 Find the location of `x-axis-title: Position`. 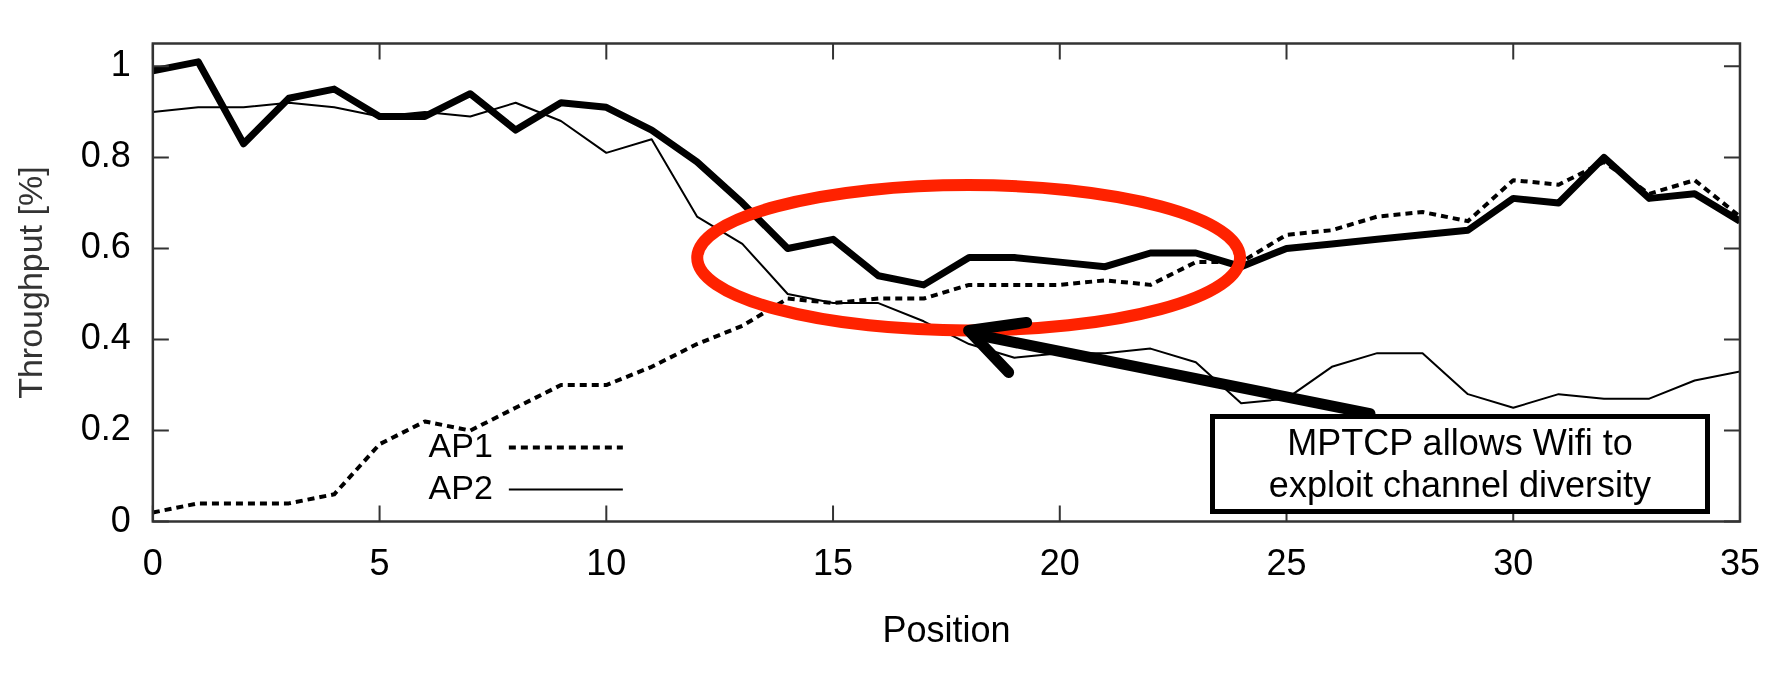

x-axis-title: Position is located at coordinates (946, 630).